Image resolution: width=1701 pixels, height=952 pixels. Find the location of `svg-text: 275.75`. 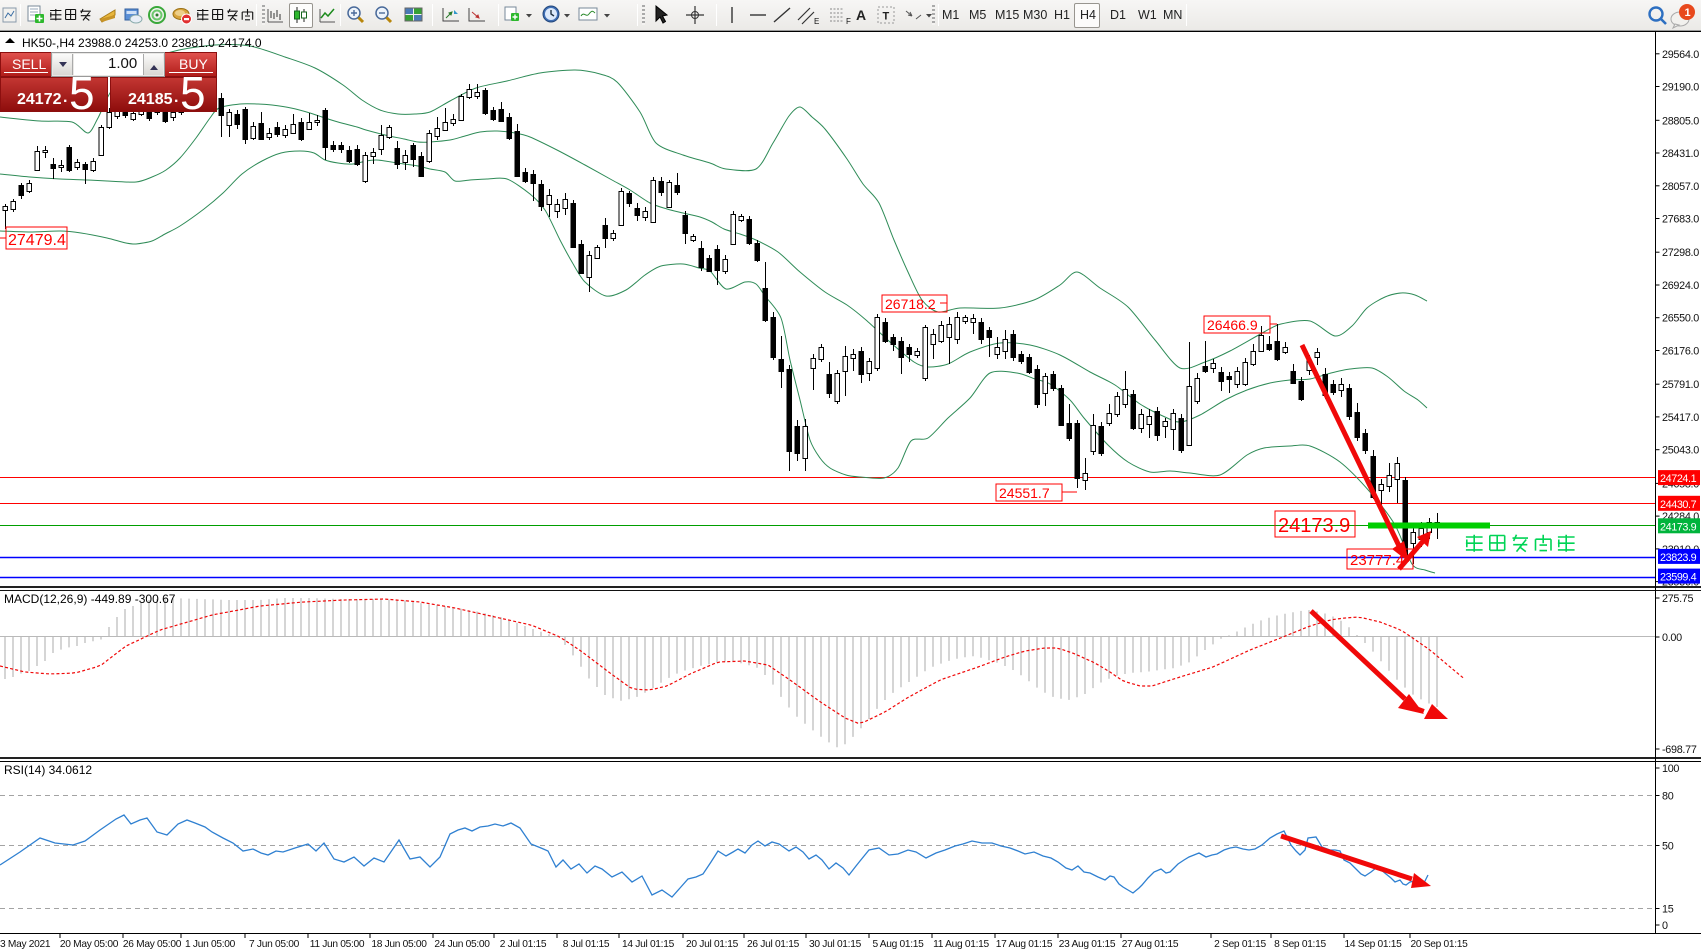

svg-text: 275.75 is located at coordinates (1678, 599).